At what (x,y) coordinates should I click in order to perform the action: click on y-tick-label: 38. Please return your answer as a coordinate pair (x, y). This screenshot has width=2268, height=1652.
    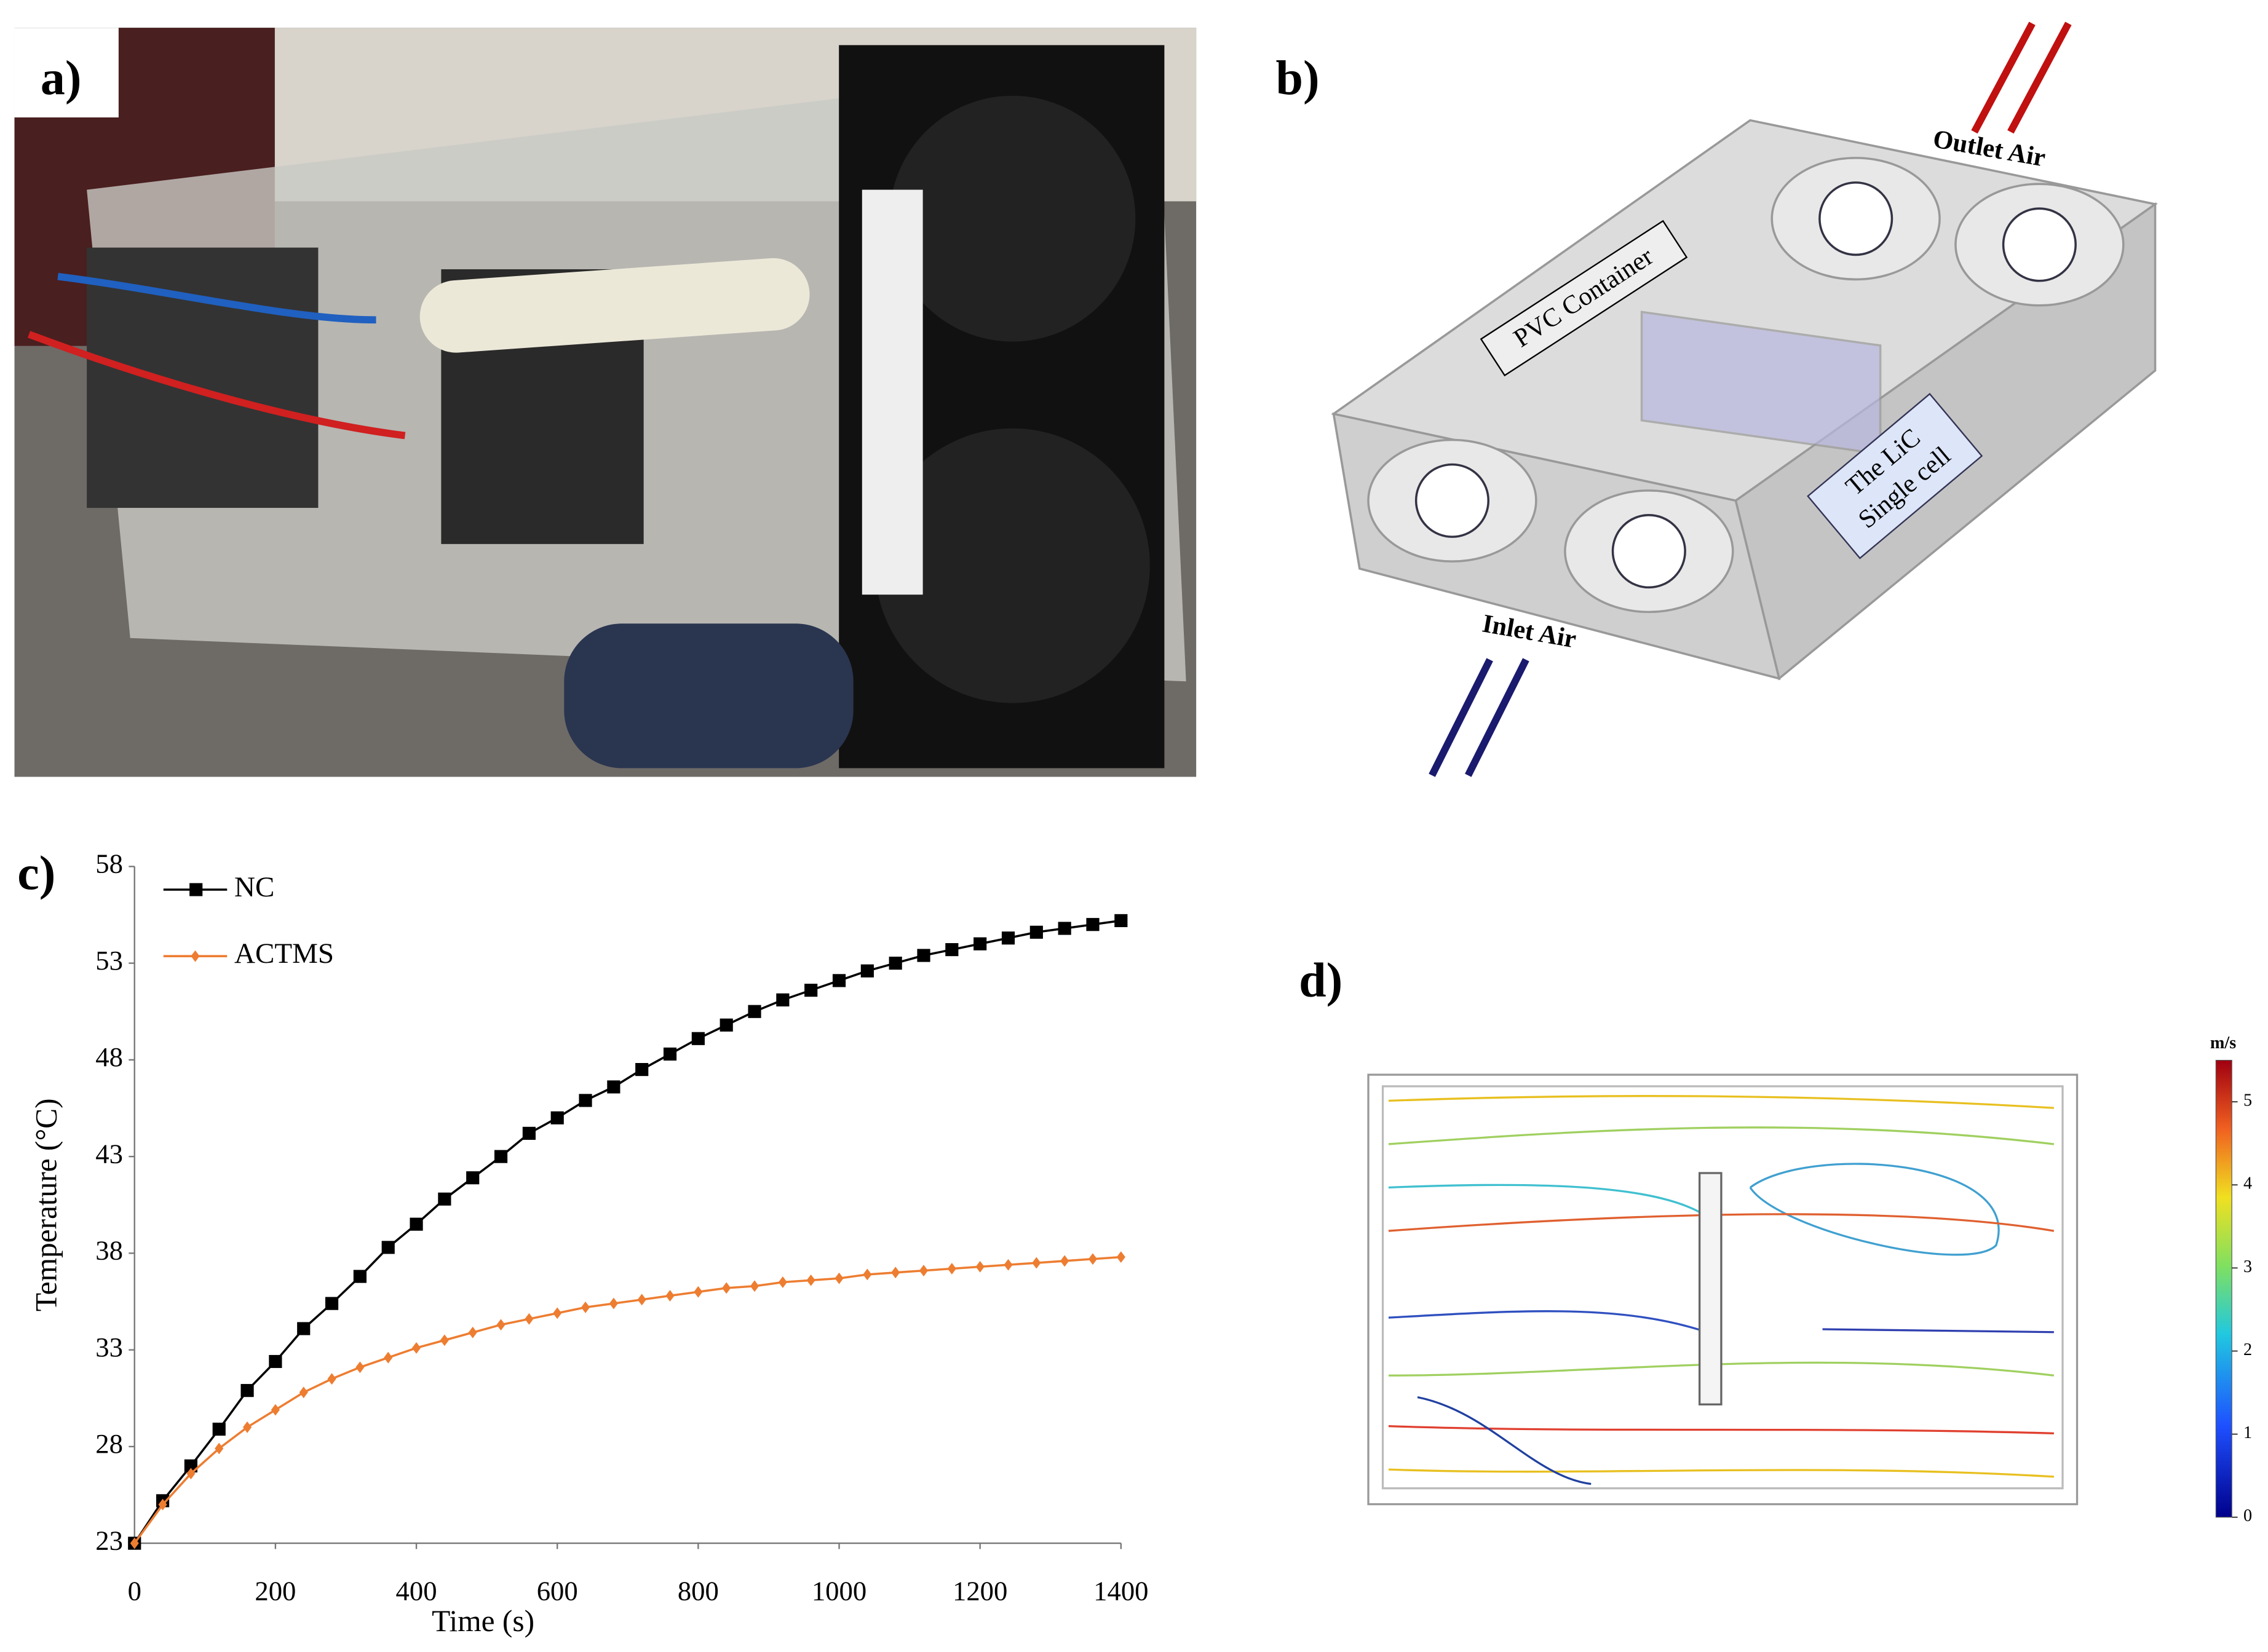
    Looking at the image, I should click on (109, 1250).